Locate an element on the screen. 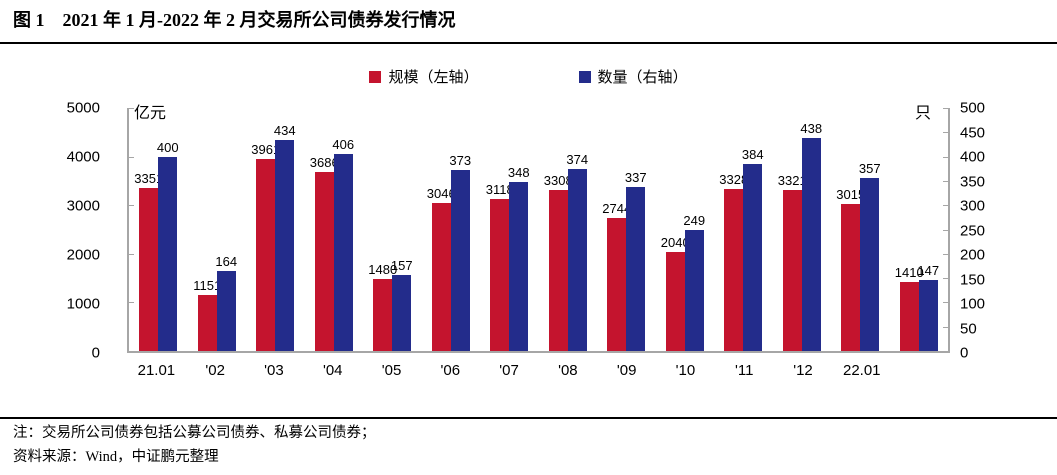 This screenshot has width=1057, height=475. left-axis-unit-label: 亿元 is located at coordinates (150, 113).